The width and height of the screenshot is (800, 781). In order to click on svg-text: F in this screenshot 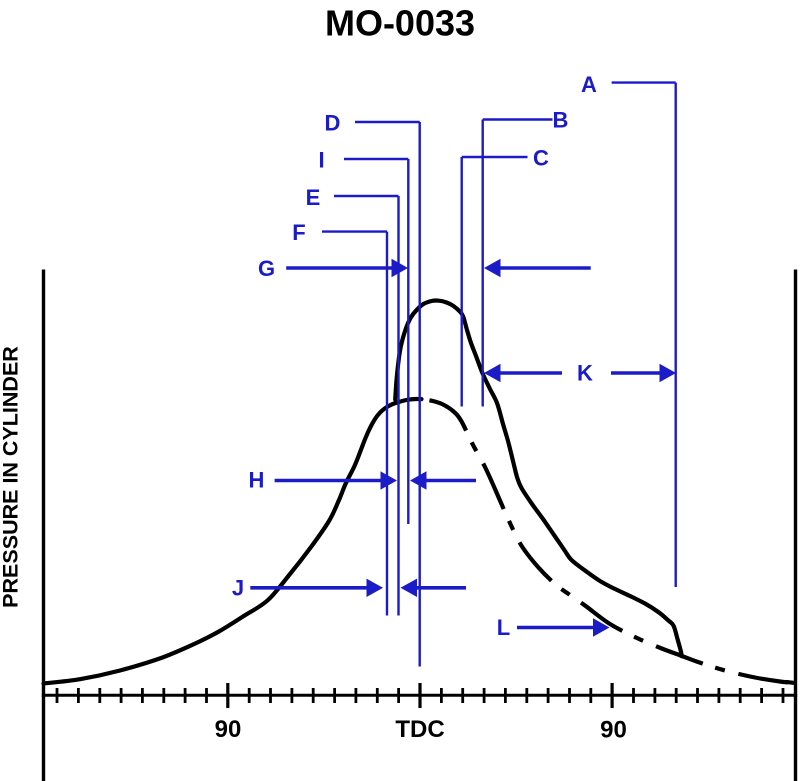, I will do `click(298, 232)`.